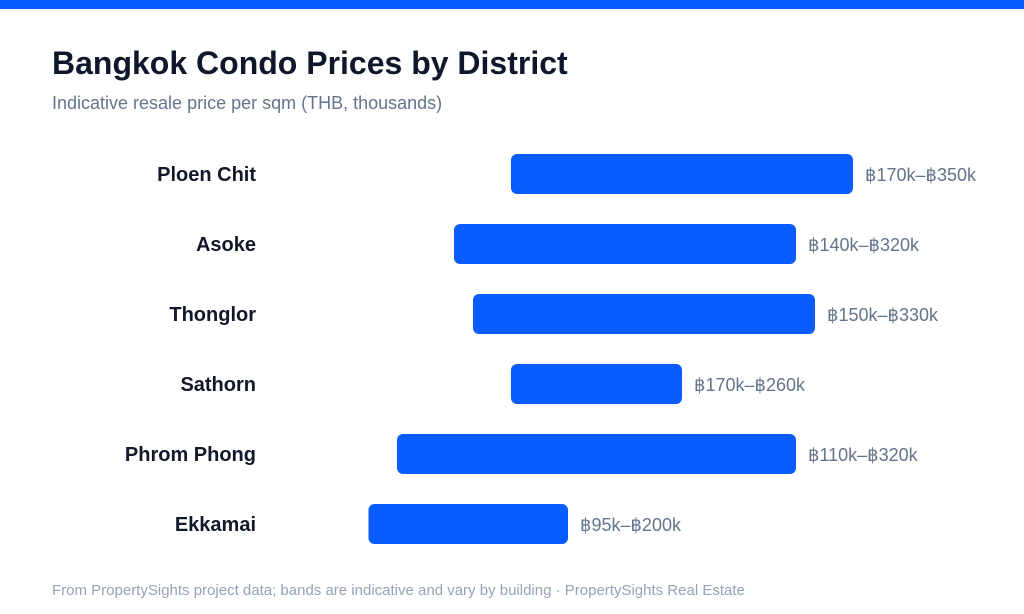 This screenshot has width=1024, height=614. I want to click on chart-row: Thonglor ฿150k–฿330k, so click(554, 314).